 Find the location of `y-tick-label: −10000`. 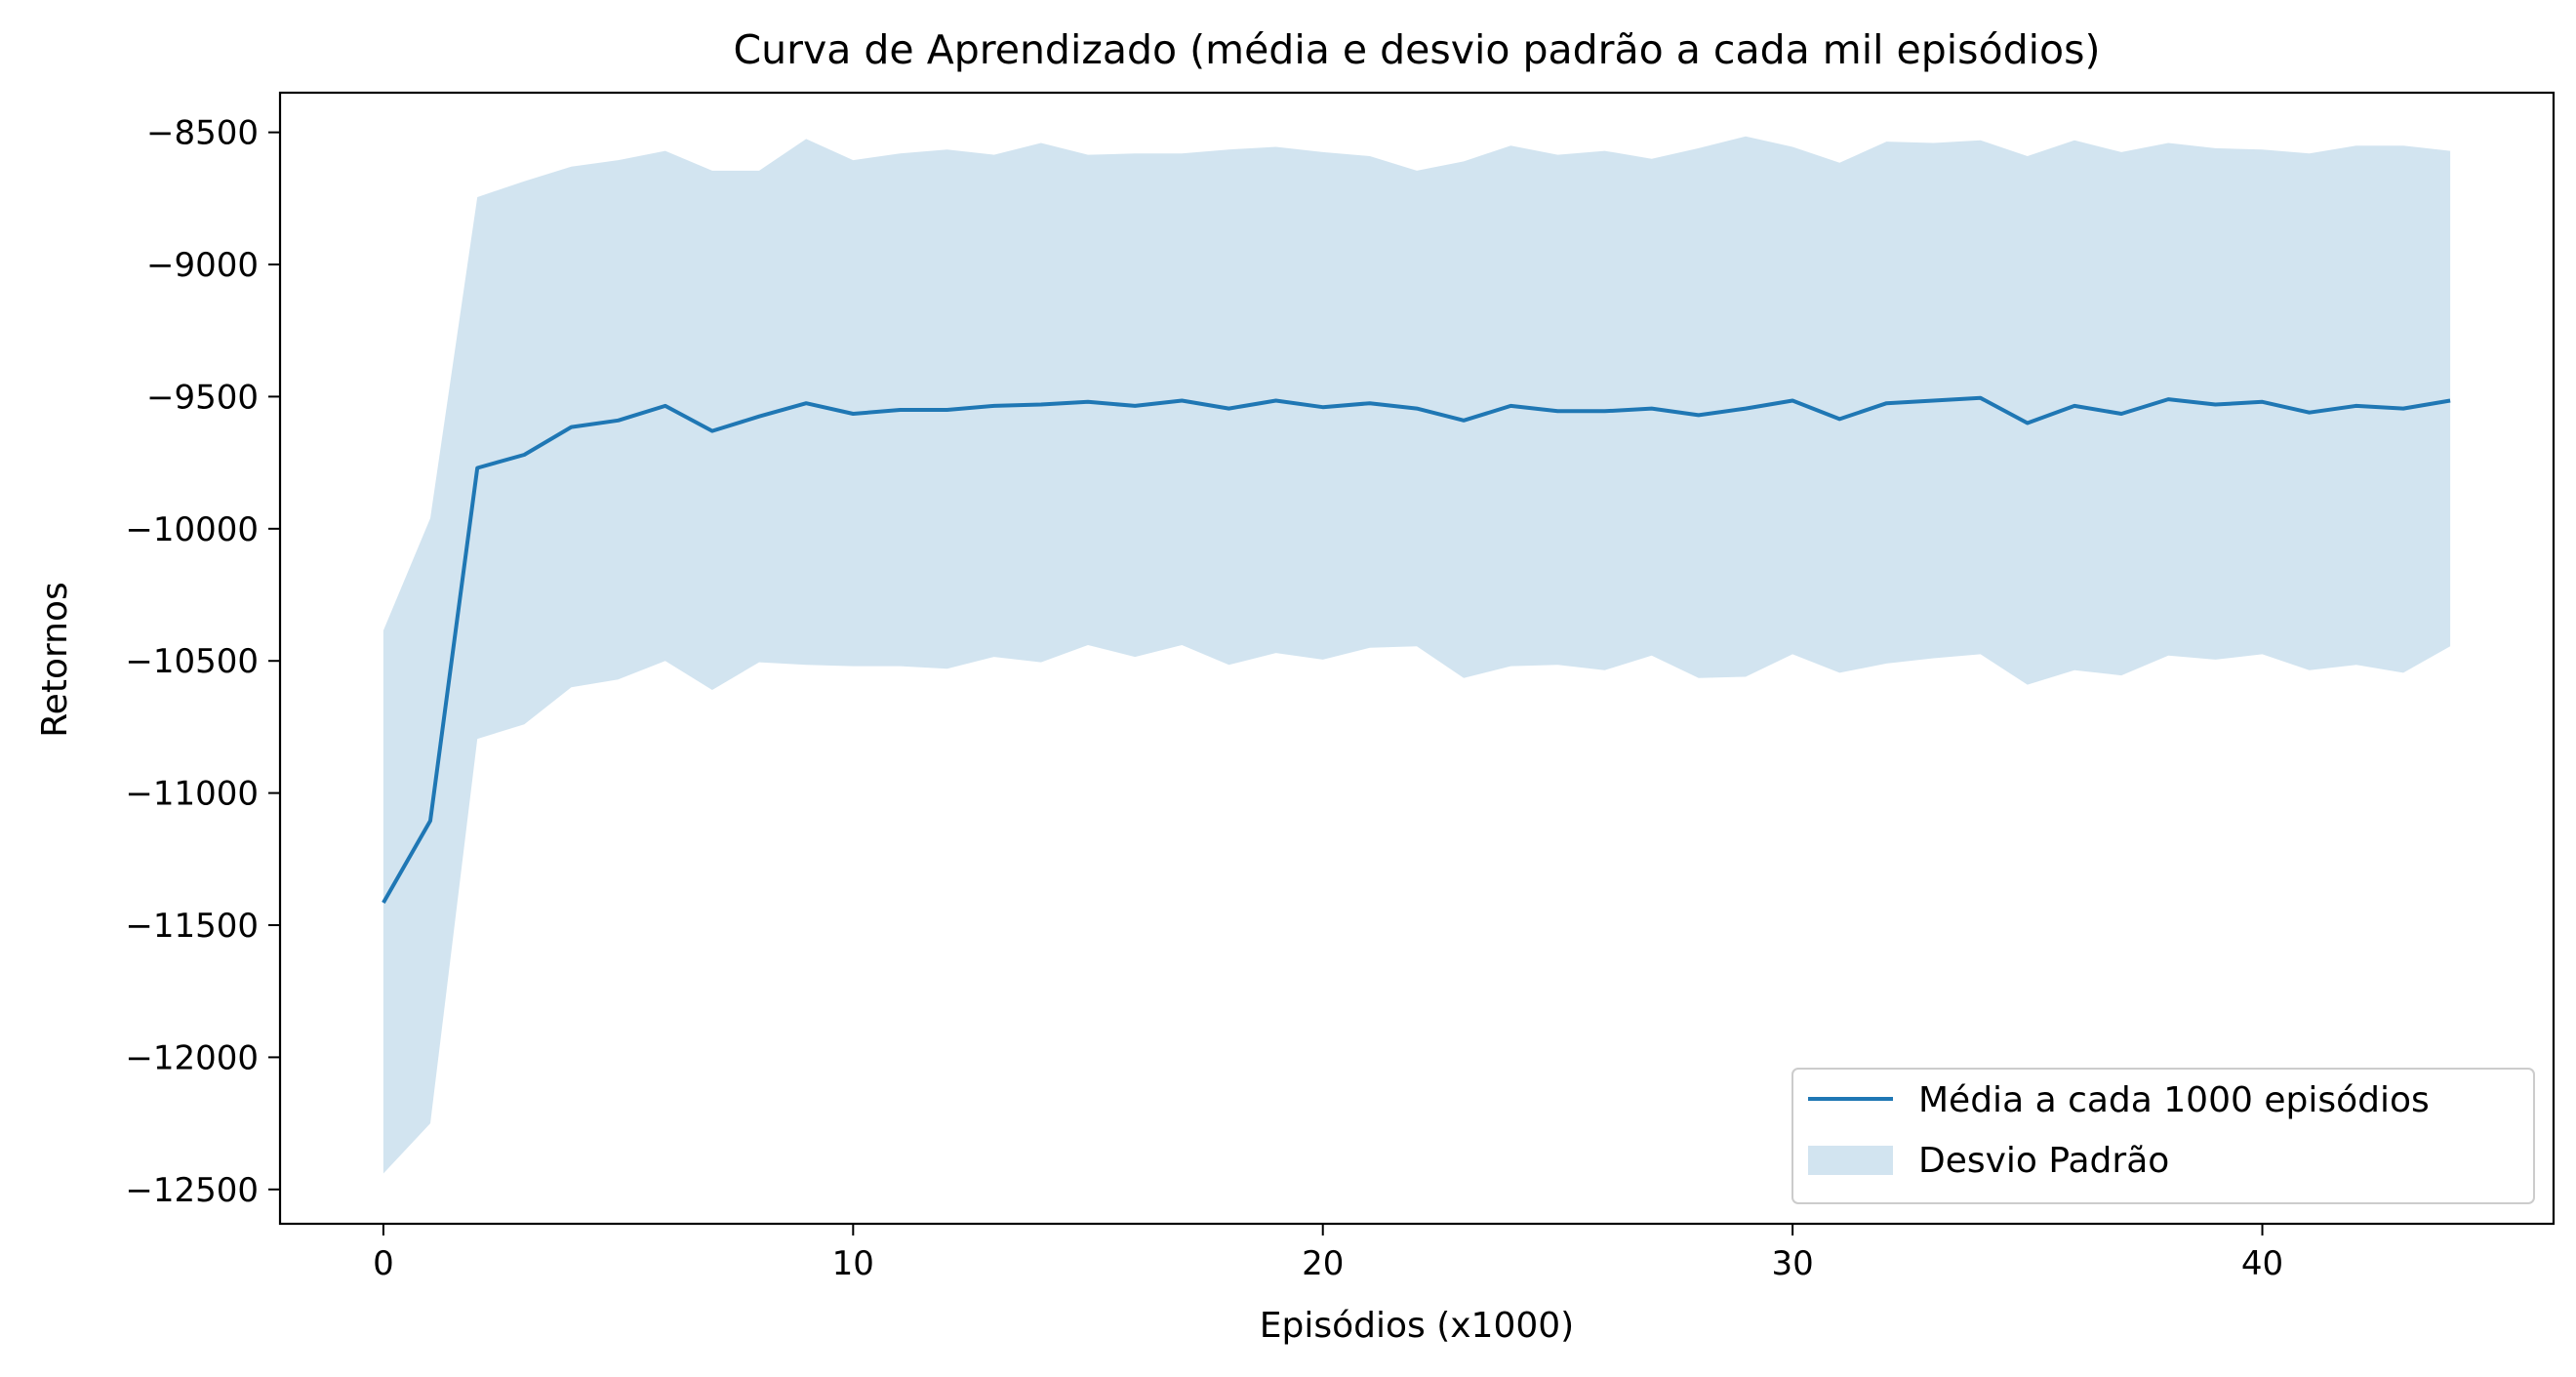

y-tick-label: −10000 is located at coordinates (192, 530).